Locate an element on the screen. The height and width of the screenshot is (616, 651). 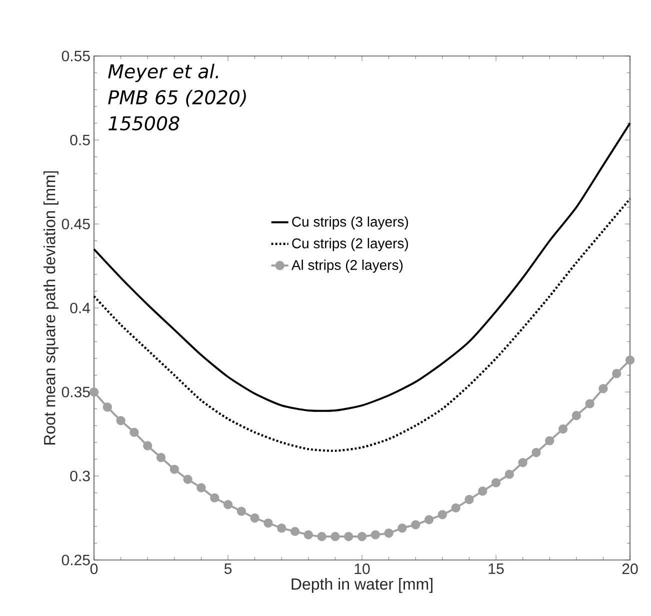
x-tick-label: 0 is located at coordinates (94, 569).